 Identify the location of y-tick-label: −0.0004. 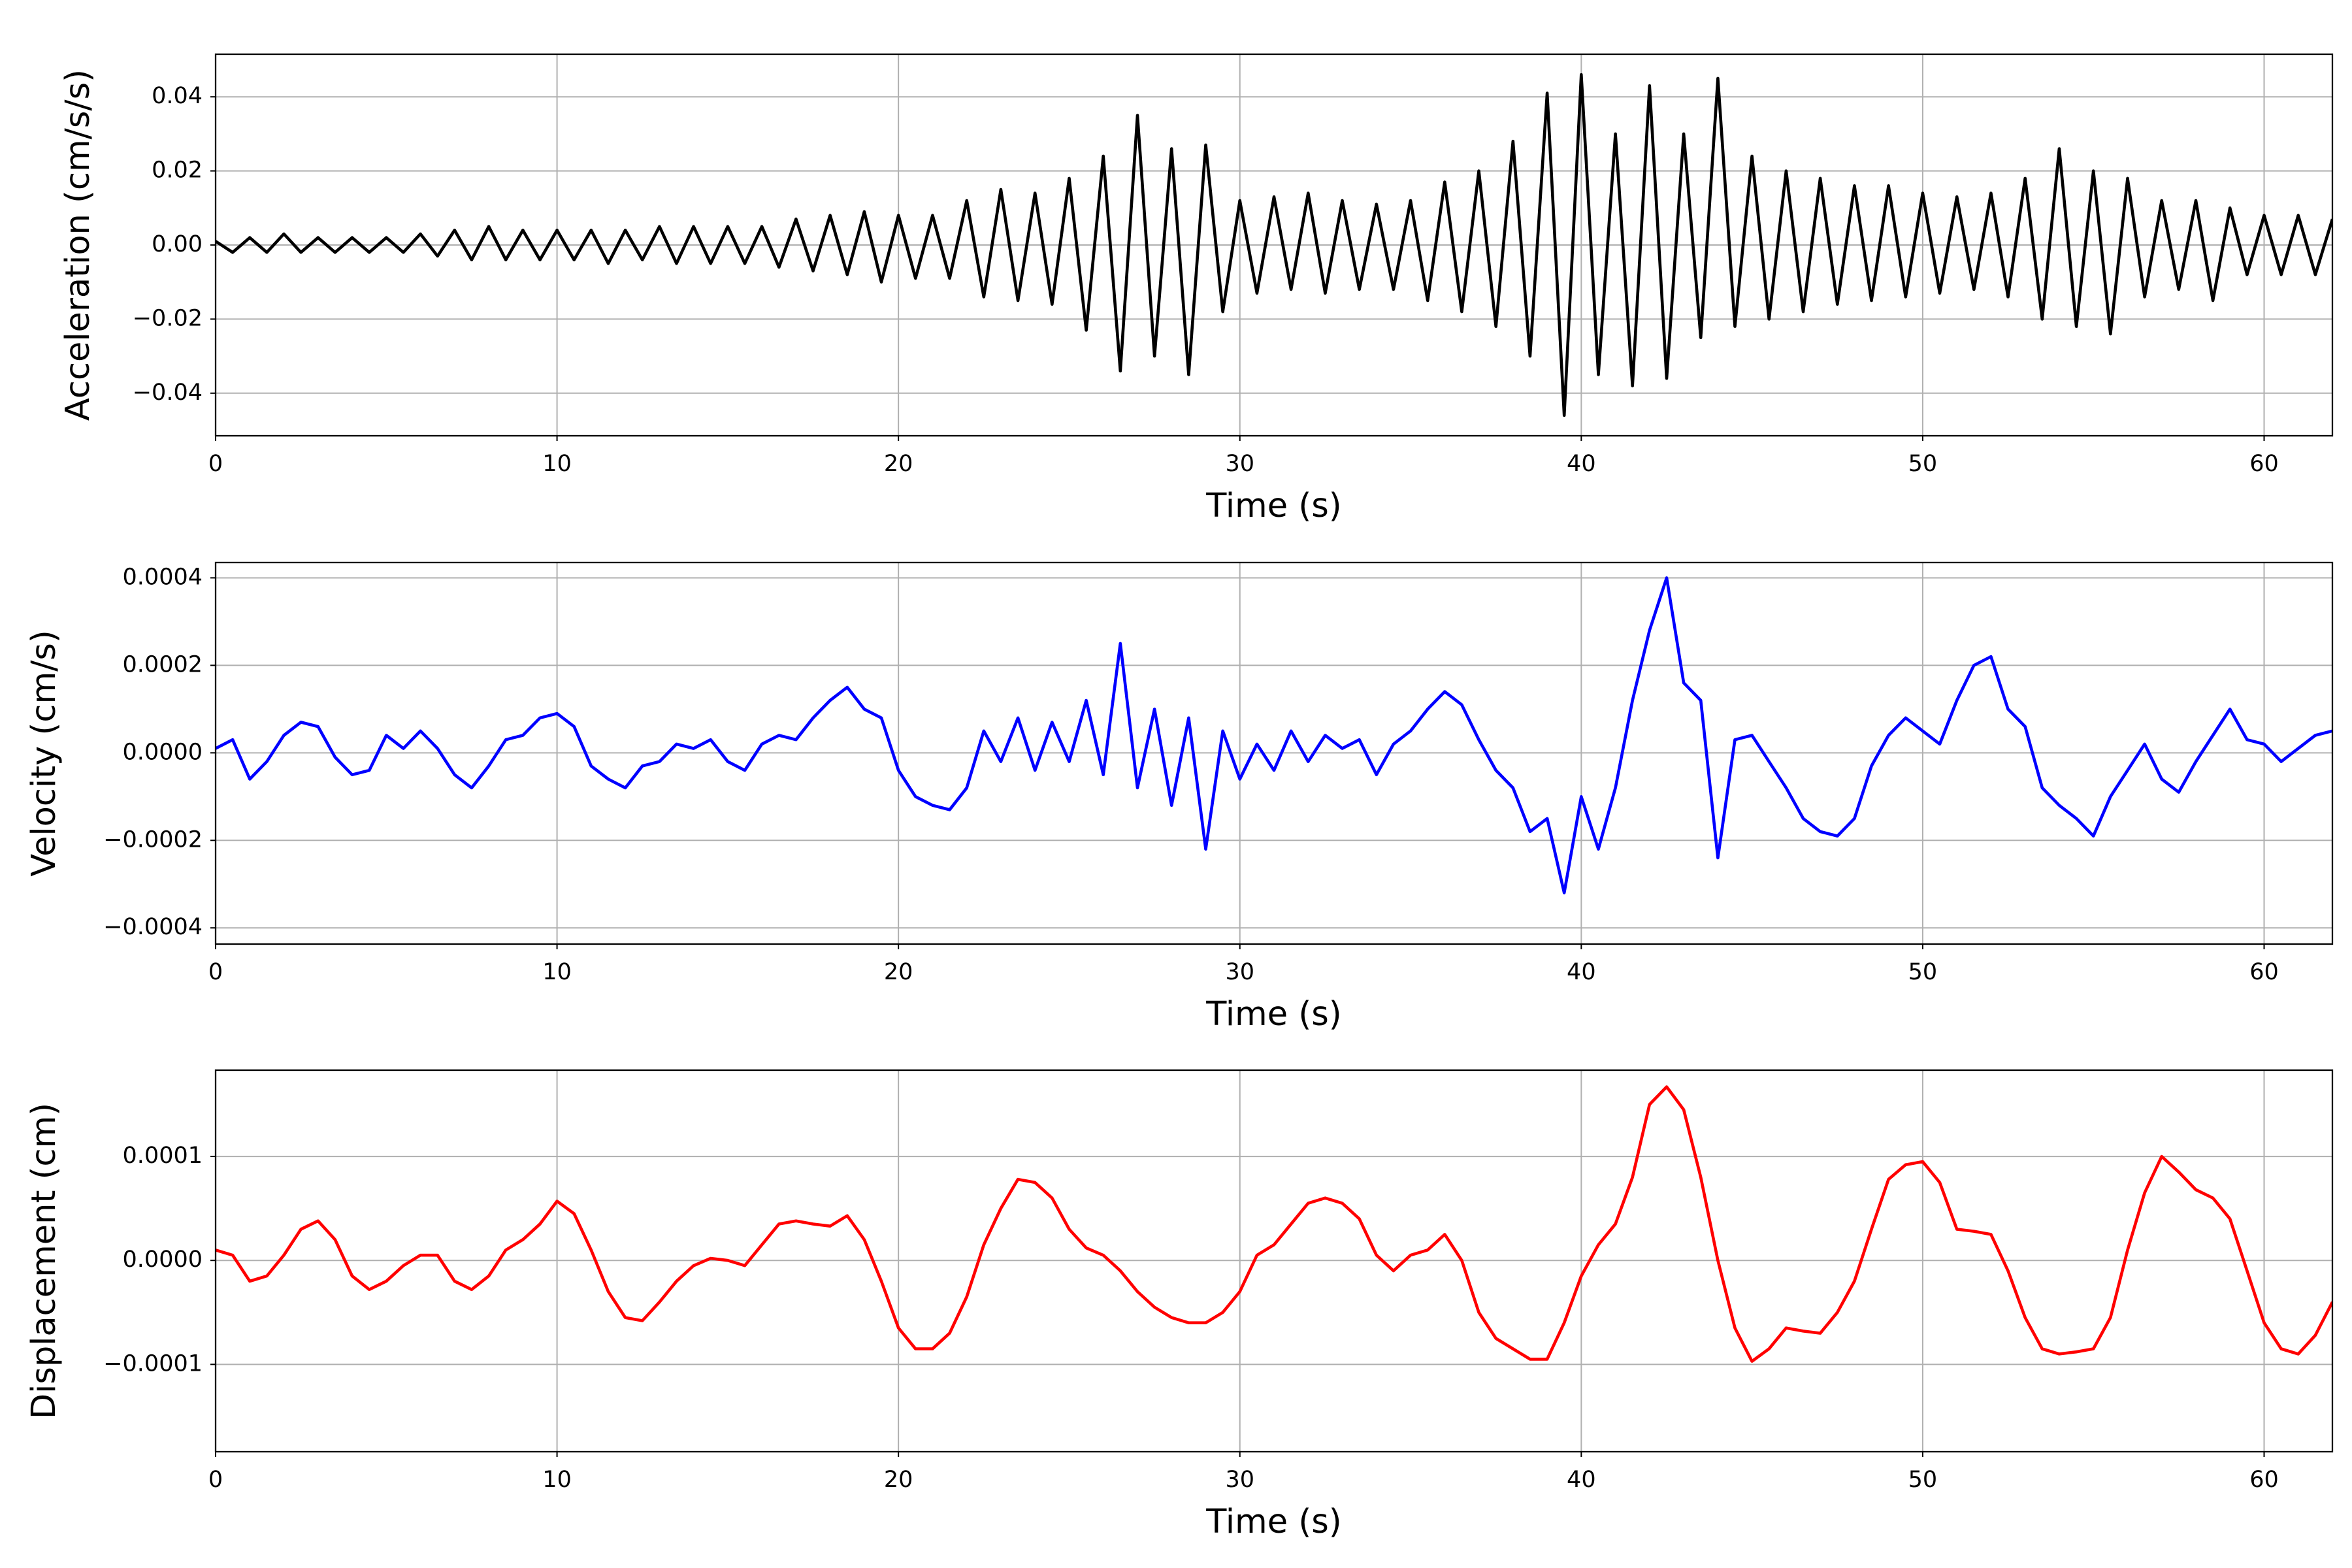
(153, 927).